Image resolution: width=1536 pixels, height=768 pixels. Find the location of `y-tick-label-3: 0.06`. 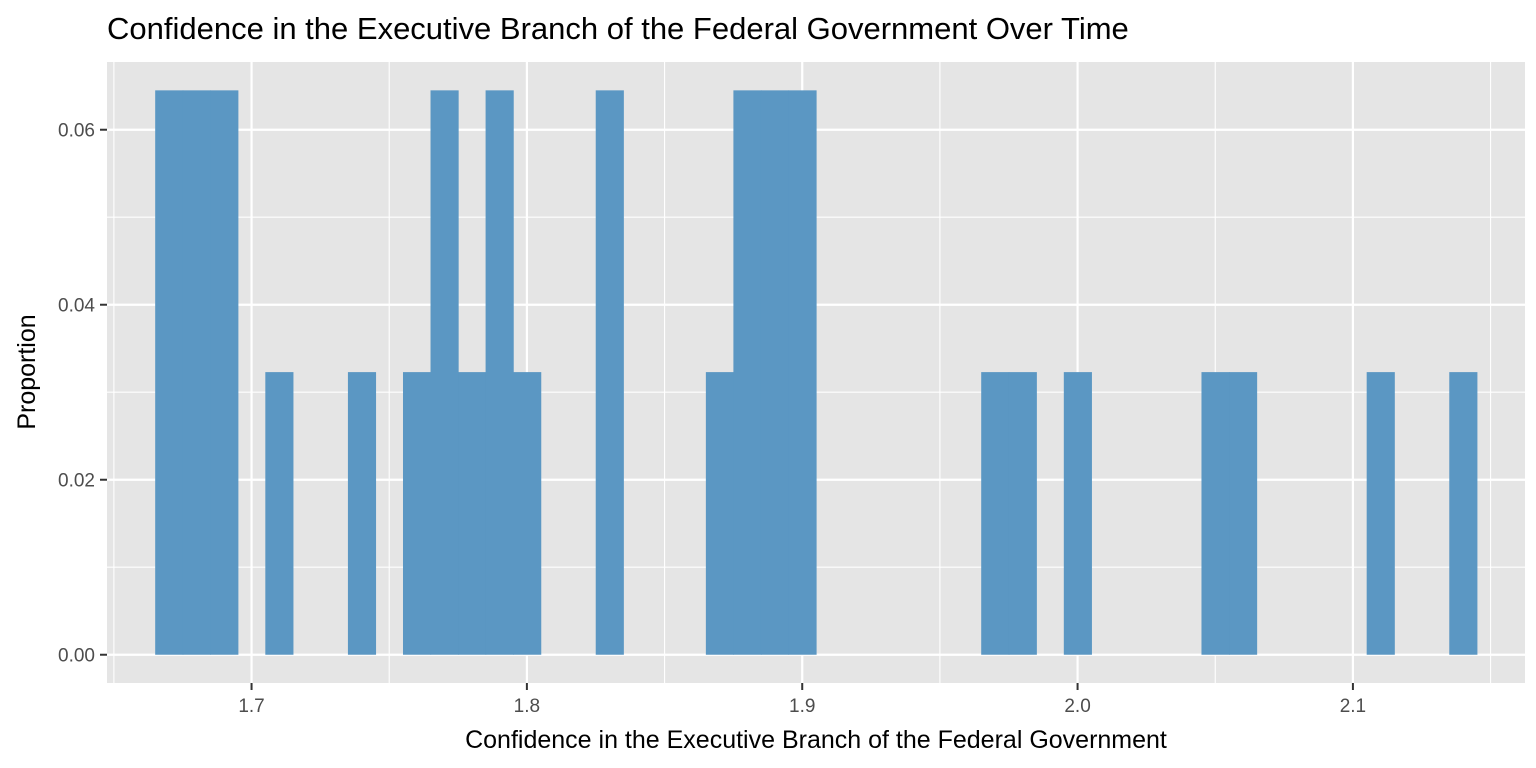

y-tick-label-3: 0.06 is located at coordinates (76, 131).